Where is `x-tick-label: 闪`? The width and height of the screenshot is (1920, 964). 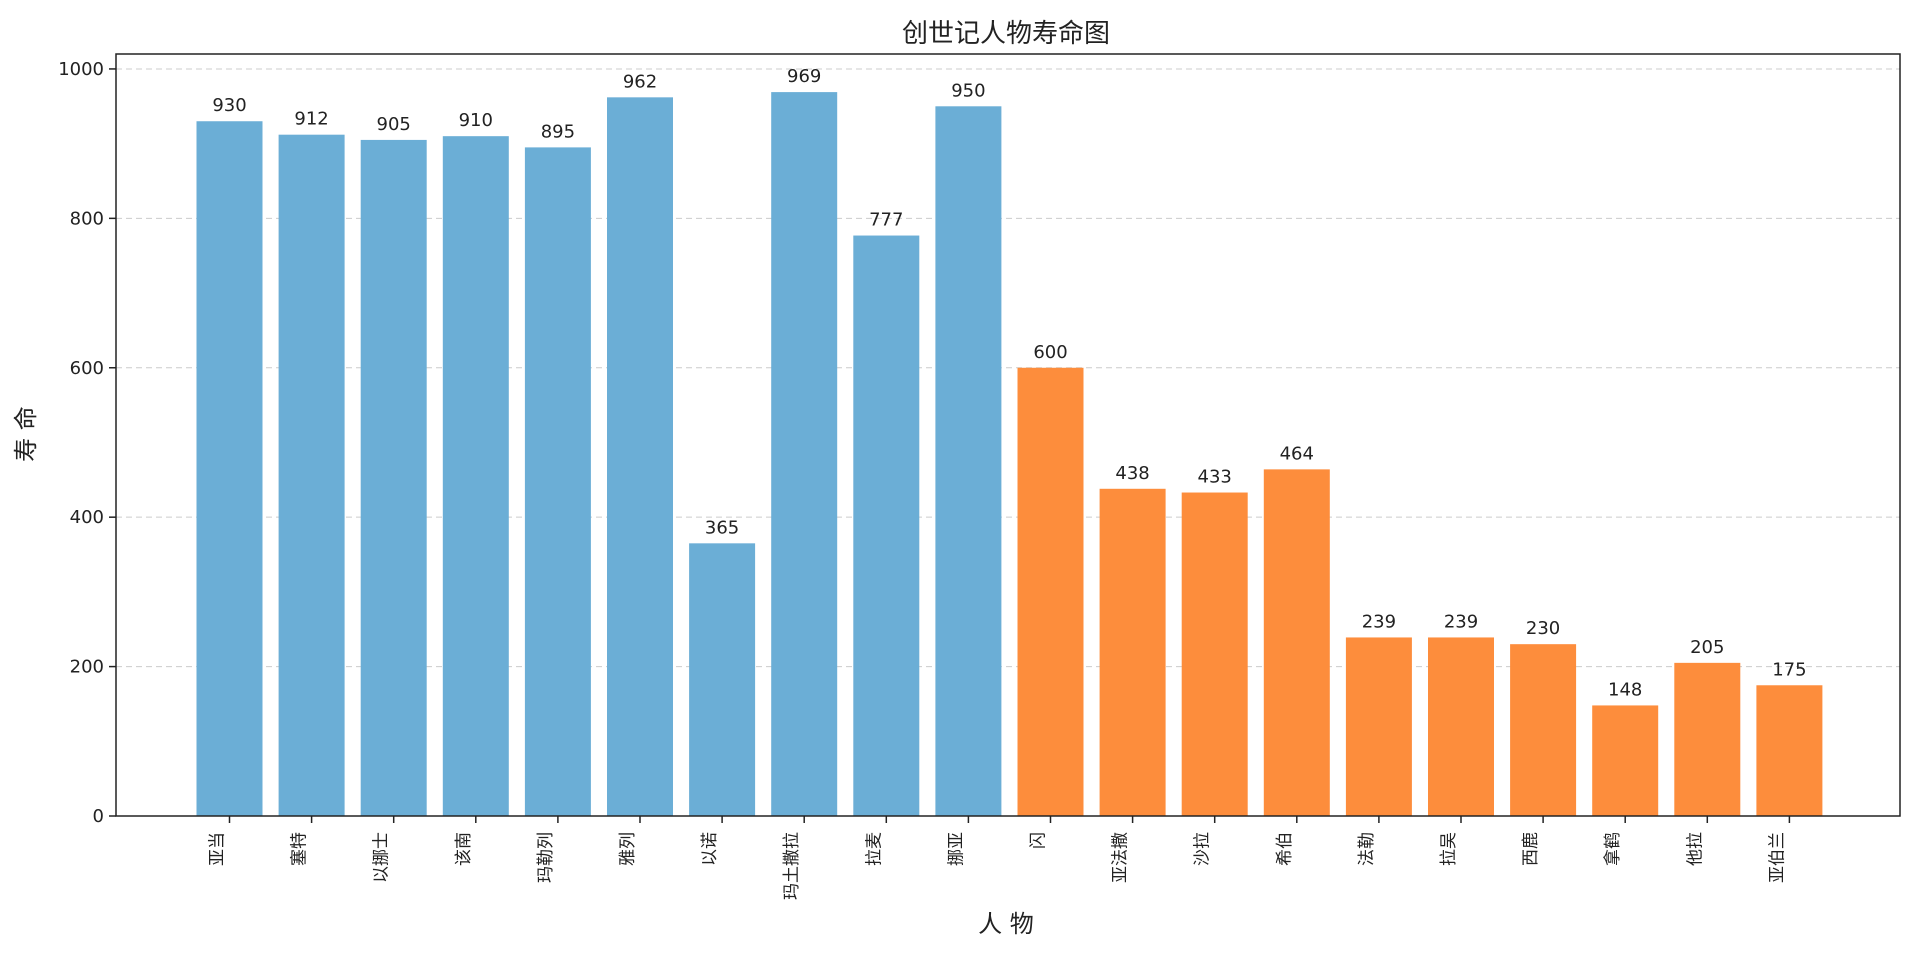
x-tick-label: 闪 is located at coordinates (1039, 840).